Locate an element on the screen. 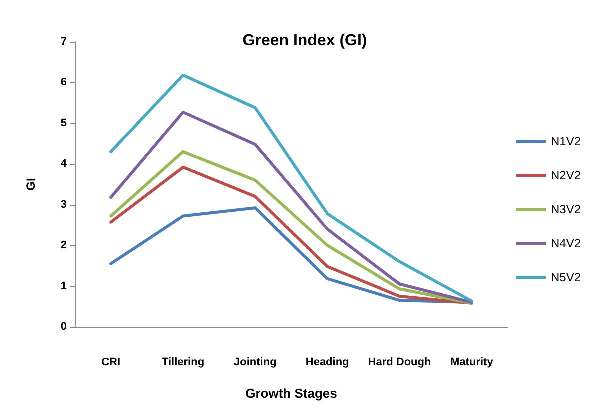 The height and width of the screenshot is (419, 598). legend-label: N1V2 is located at coordinates (566, 141).